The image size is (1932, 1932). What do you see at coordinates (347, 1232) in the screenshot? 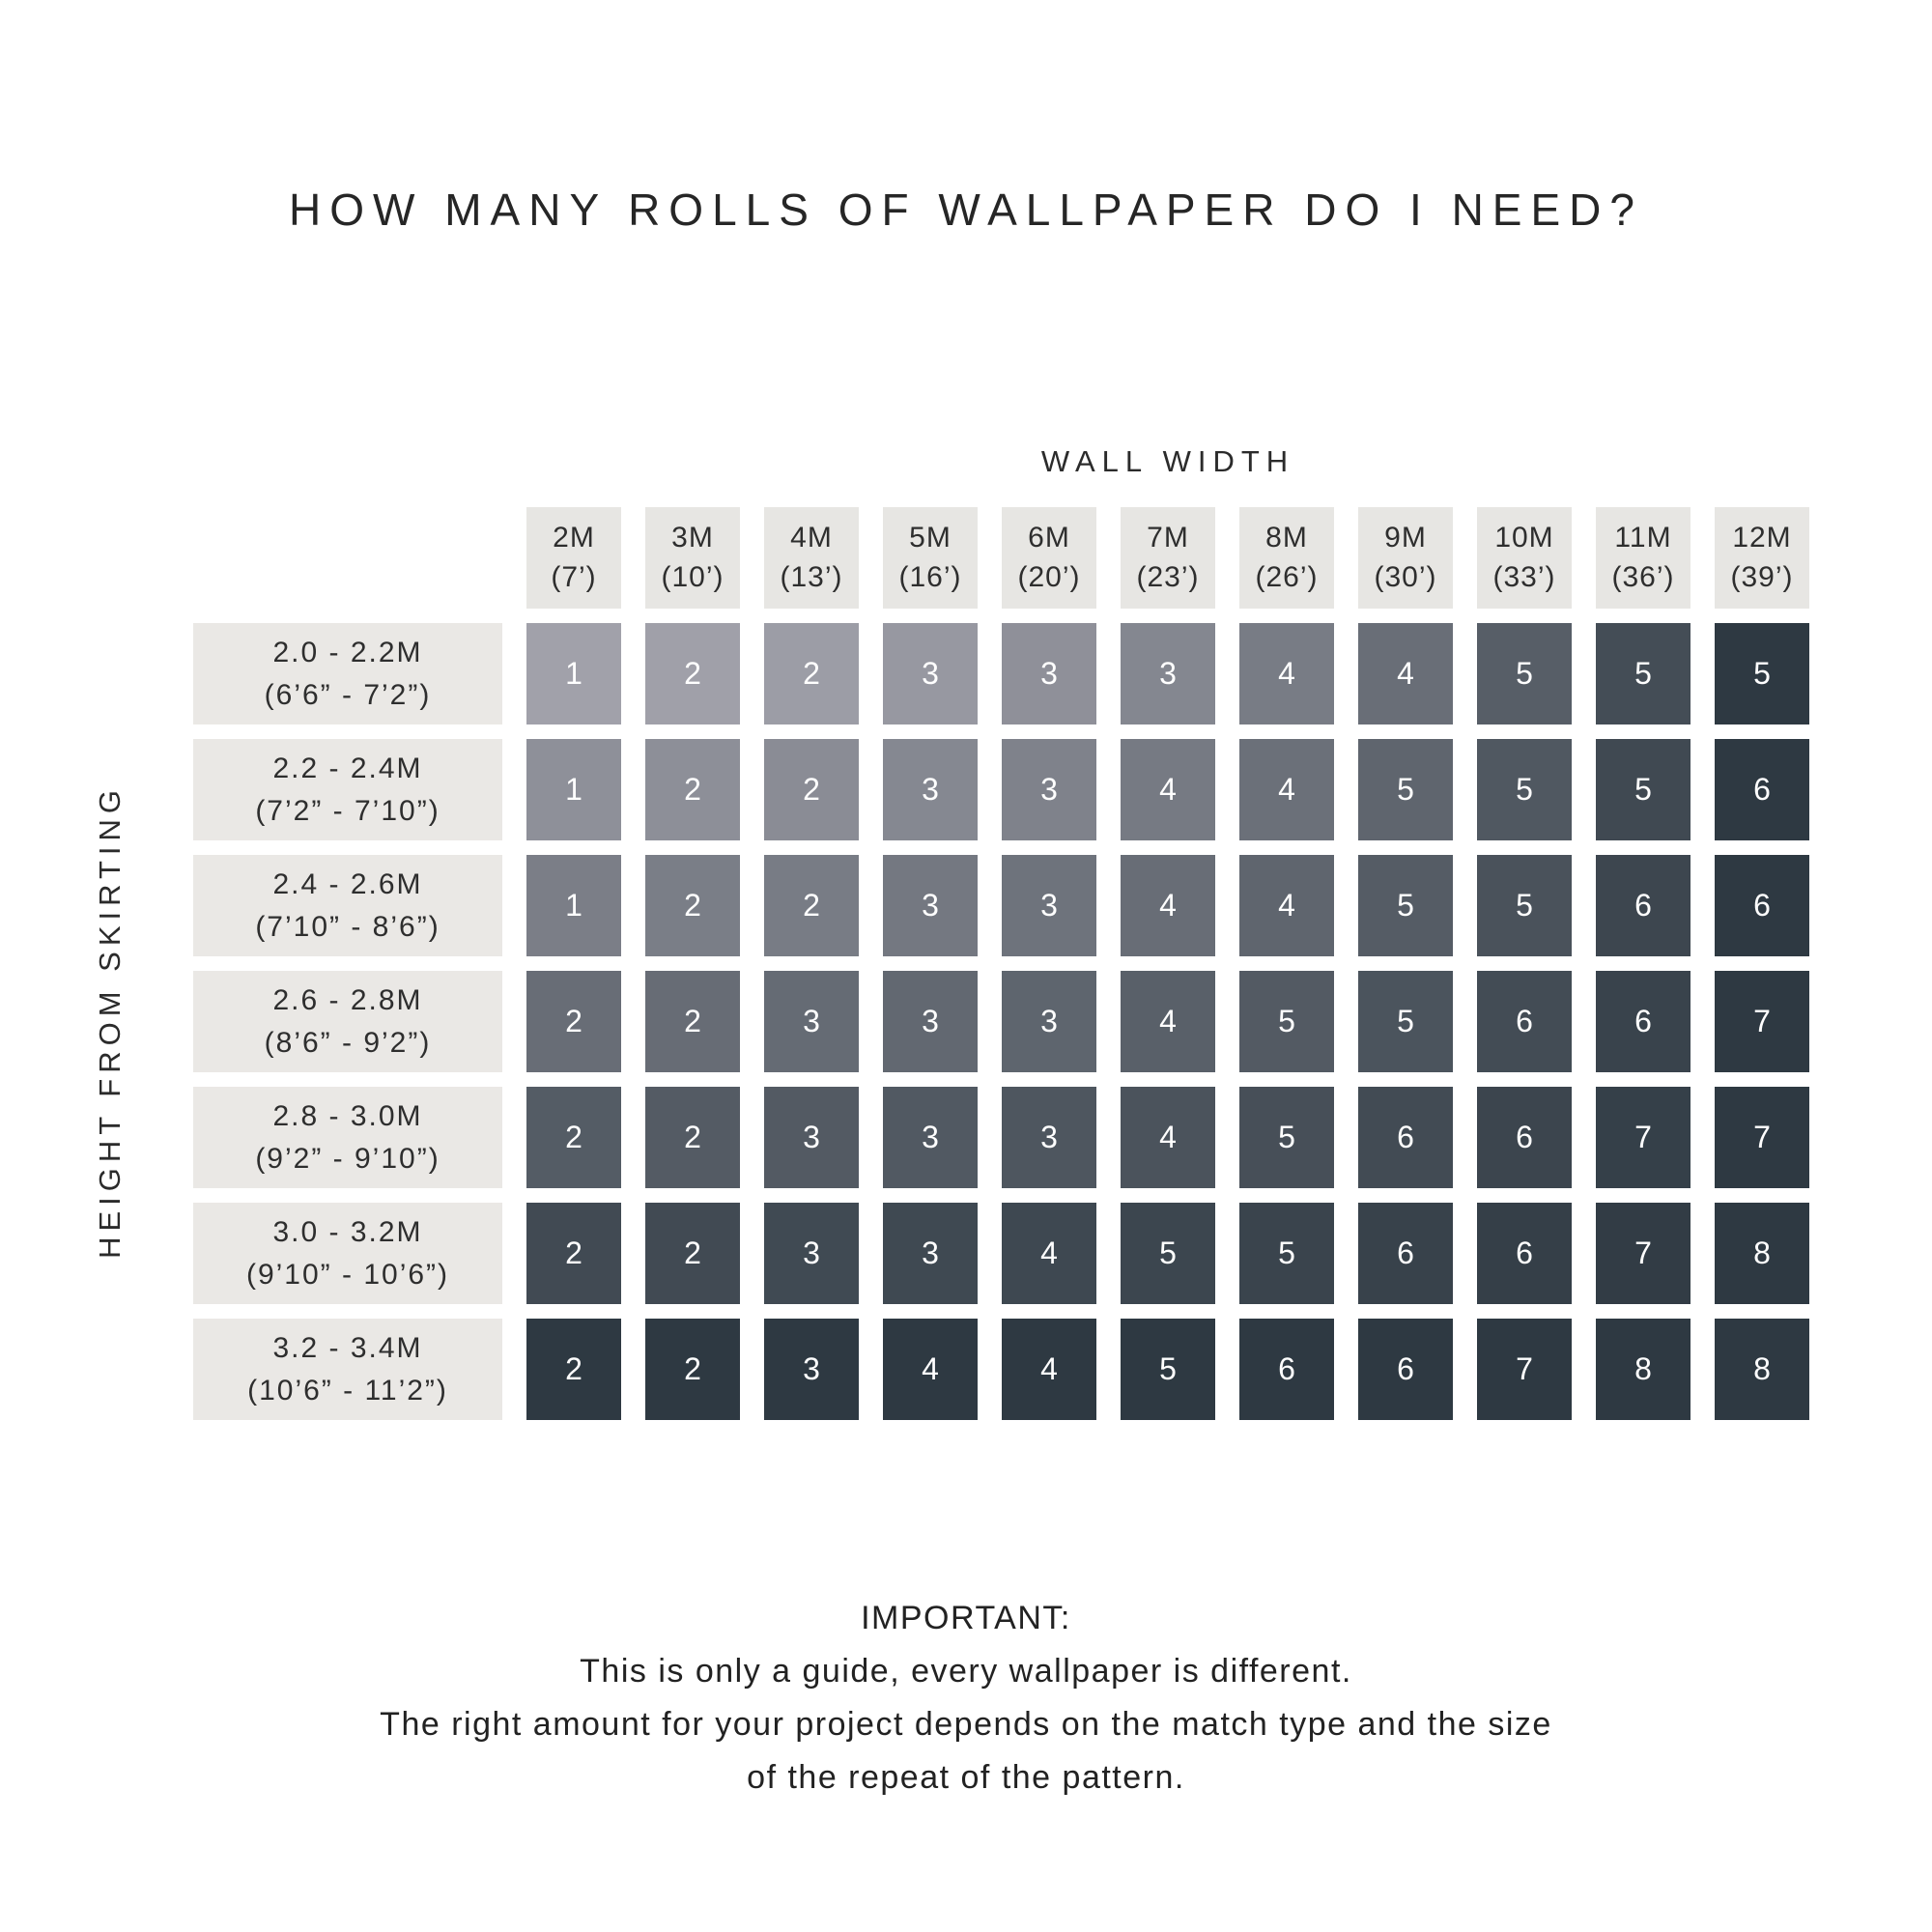
I see `row-label-meters: 3.0 - 3.2M` at bounding box center [347, 1232].